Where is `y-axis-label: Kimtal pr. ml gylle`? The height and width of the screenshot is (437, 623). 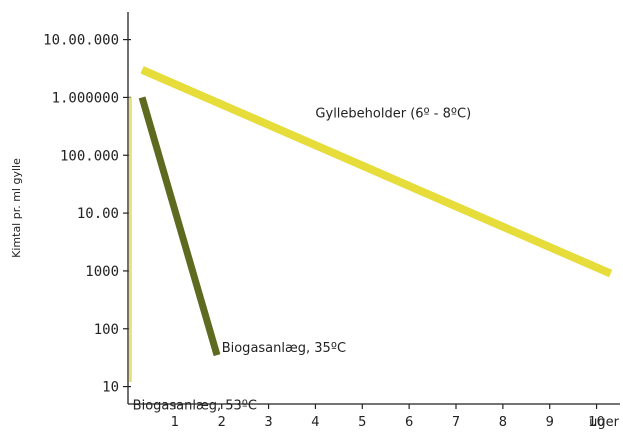 y-axis-label: Kimtal pr. ml gylle is located at coordinates (16, 208).